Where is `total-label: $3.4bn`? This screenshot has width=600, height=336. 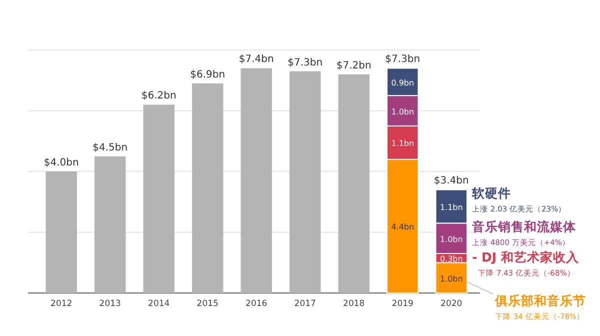 total-label: $3.4bn is located at coordinates (451, 181).